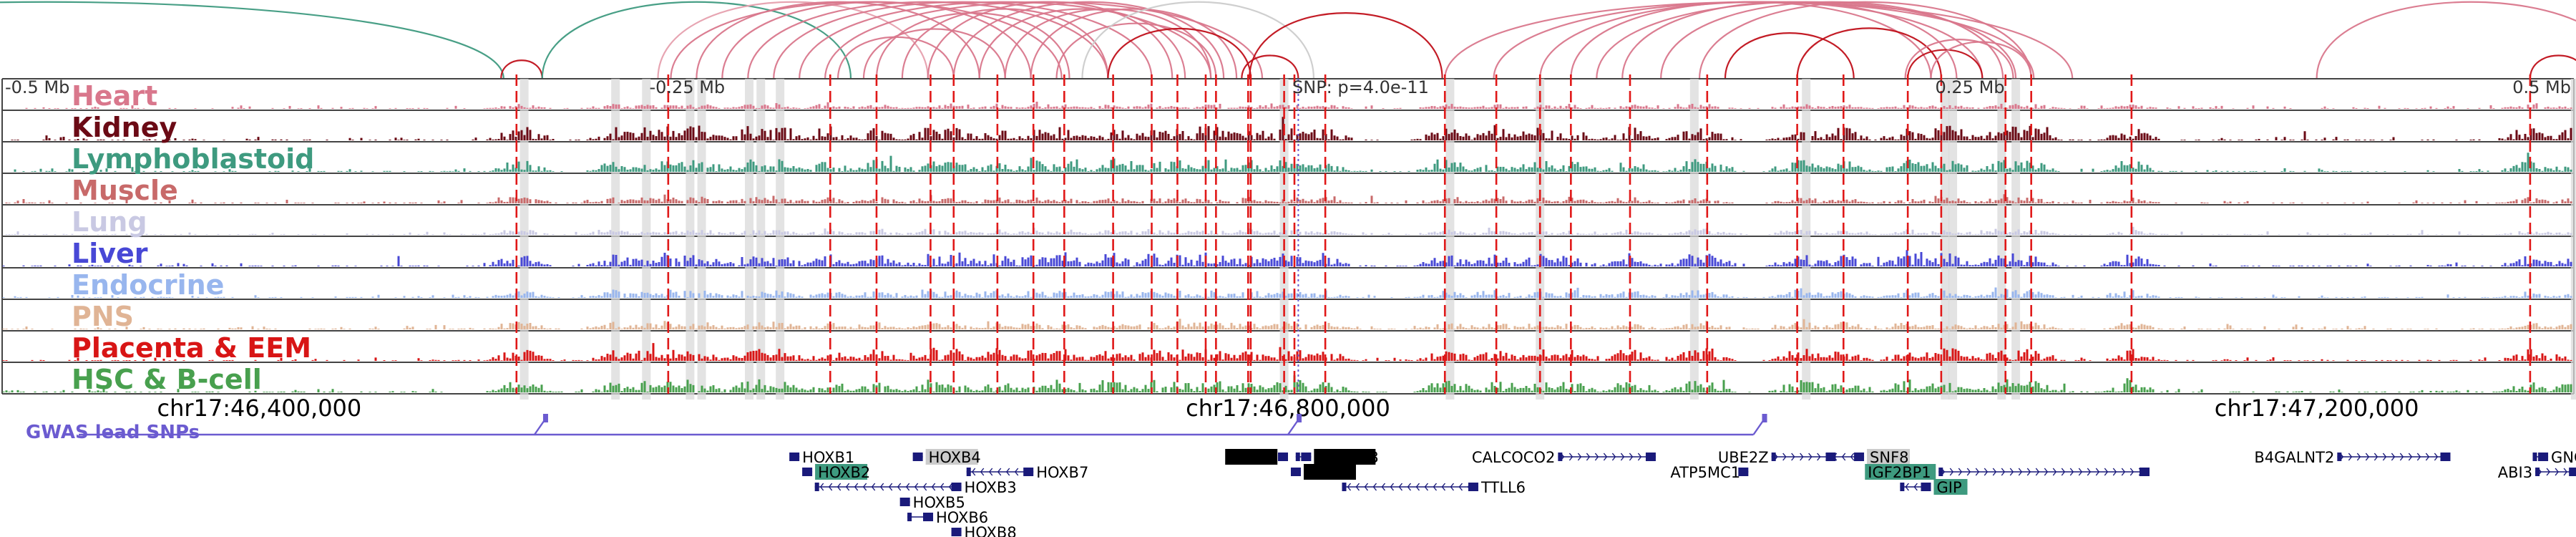  Describe the element at coordinates (991, 487) in the screenshot. I see `gene-label: HOXB3` at that location.